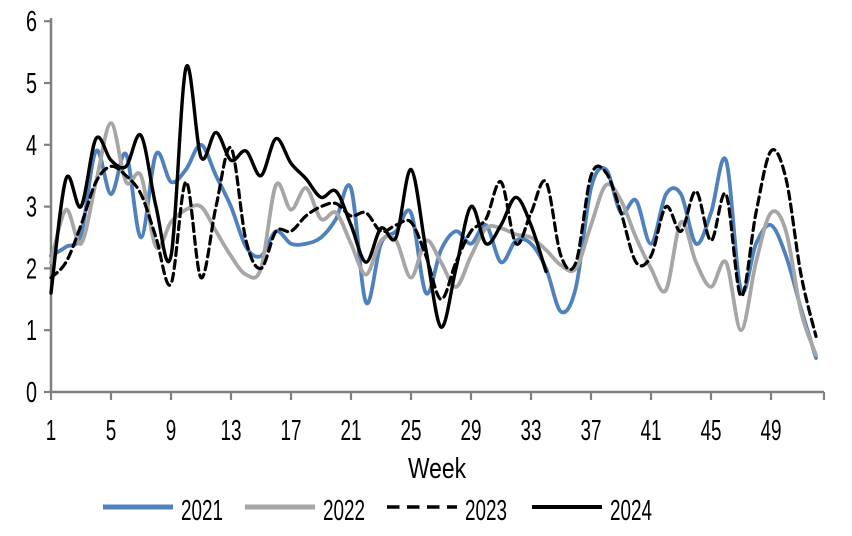 The width and height of the screenshot is (852, 536). Describe the element at coordinates (591, 431) in the screenshot. I see `x-tick-label: 37` at that location.